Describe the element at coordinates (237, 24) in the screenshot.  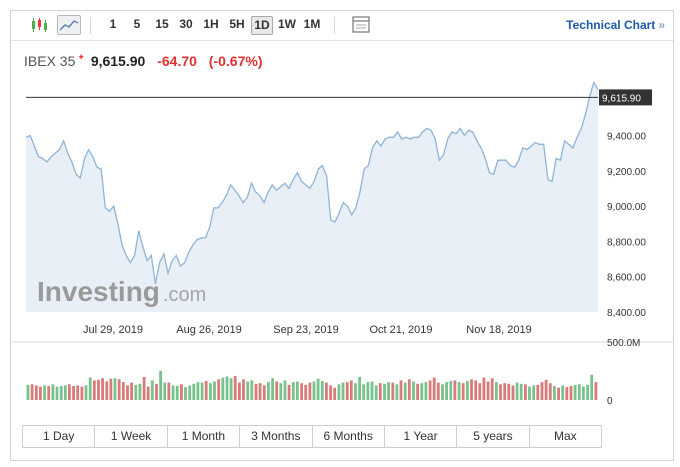
I see `timeframe-5h: 5H` at that location.